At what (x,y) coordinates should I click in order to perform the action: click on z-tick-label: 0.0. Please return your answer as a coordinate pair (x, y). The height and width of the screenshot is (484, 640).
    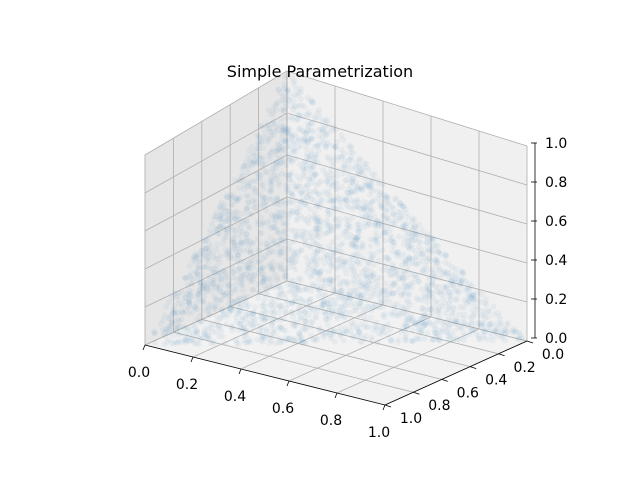
    Looking at the image, I should click on (556, 339).